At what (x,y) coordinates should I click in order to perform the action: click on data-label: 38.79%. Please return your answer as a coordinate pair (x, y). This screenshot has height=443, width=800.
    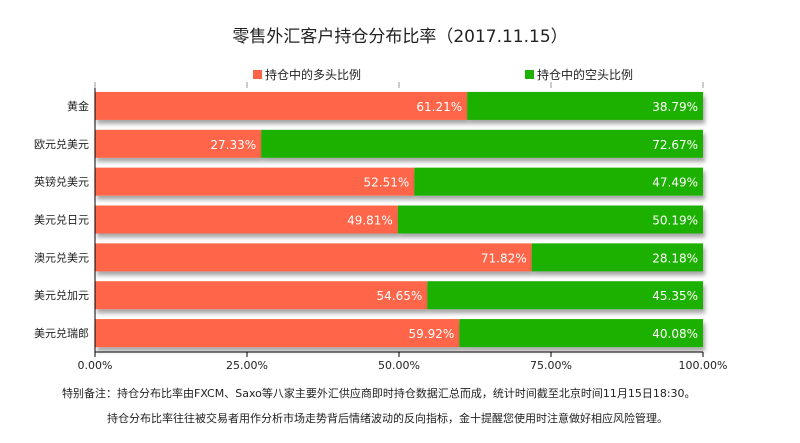
    Looking at the image, I should click on (675, 107).